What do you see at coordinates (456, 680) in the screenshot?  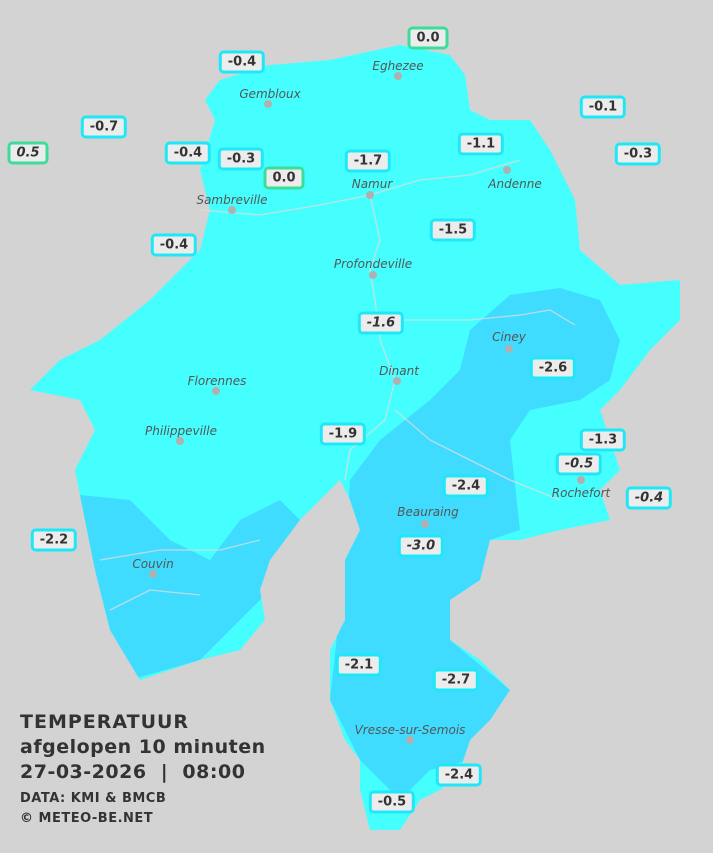 I see `temp-label: -2.7` at bounding box center [456, 680].